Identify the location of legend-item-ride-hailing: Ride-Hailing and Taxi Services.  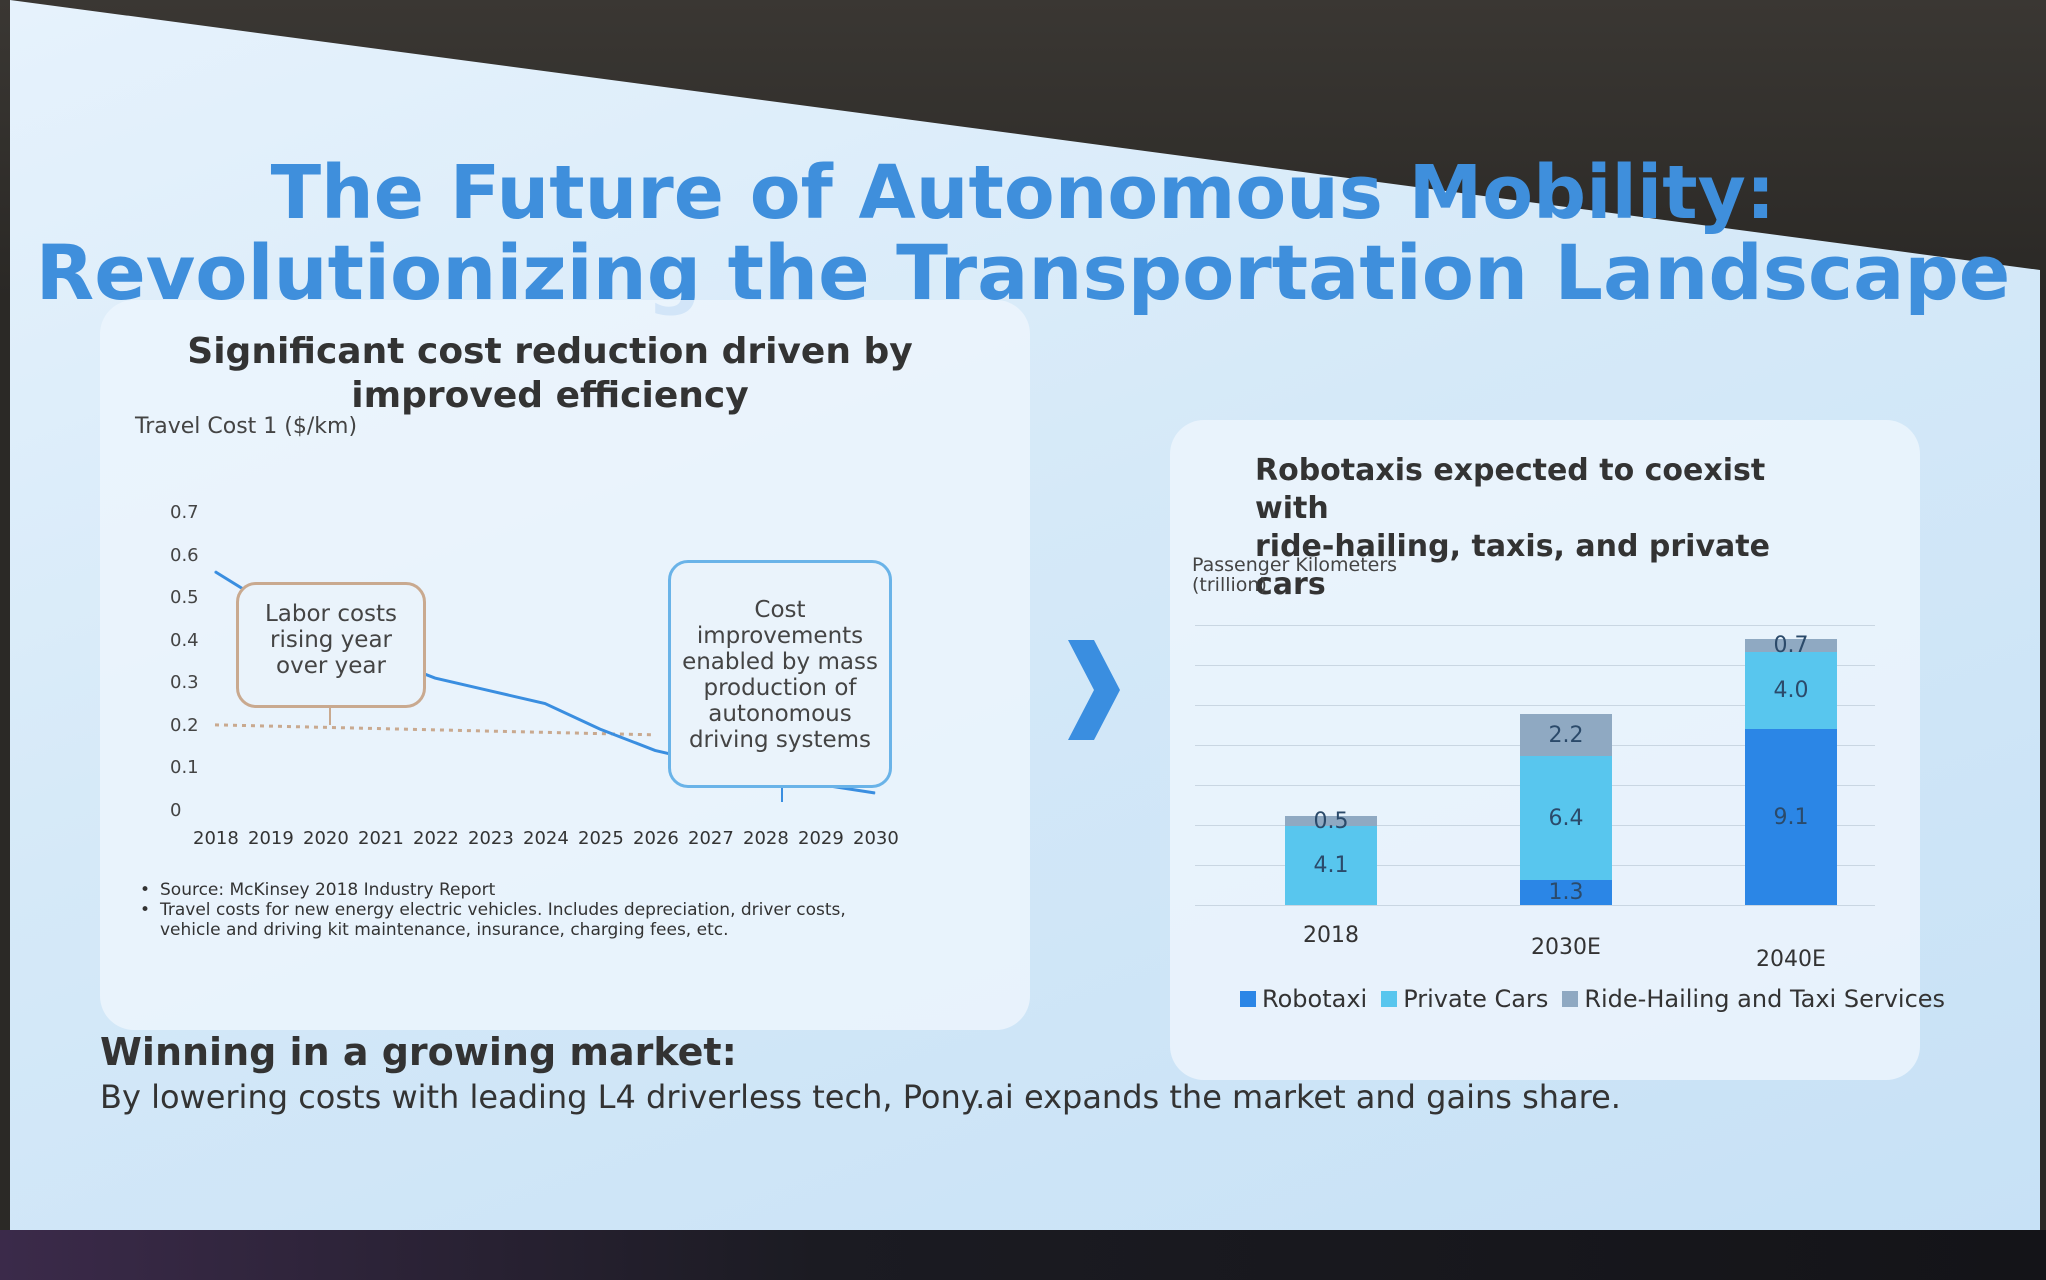
(1753, 999).